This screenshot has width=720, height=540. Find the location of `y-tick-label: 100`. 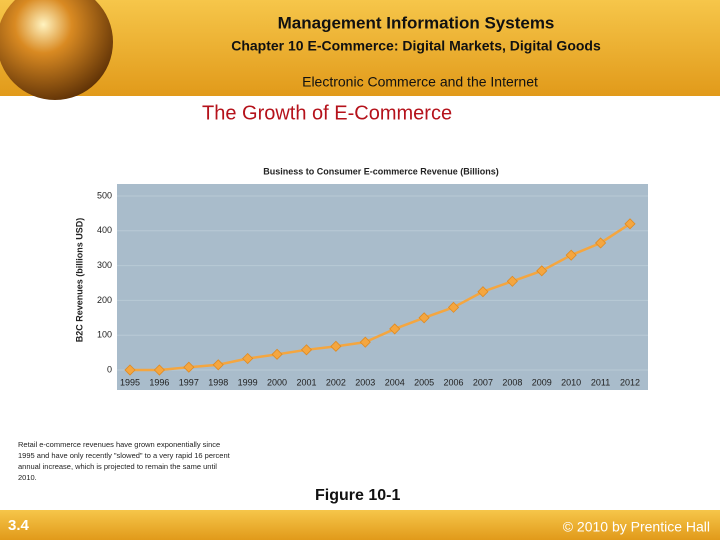

y-tick-label: 100 is located at coordinates (104, 335).